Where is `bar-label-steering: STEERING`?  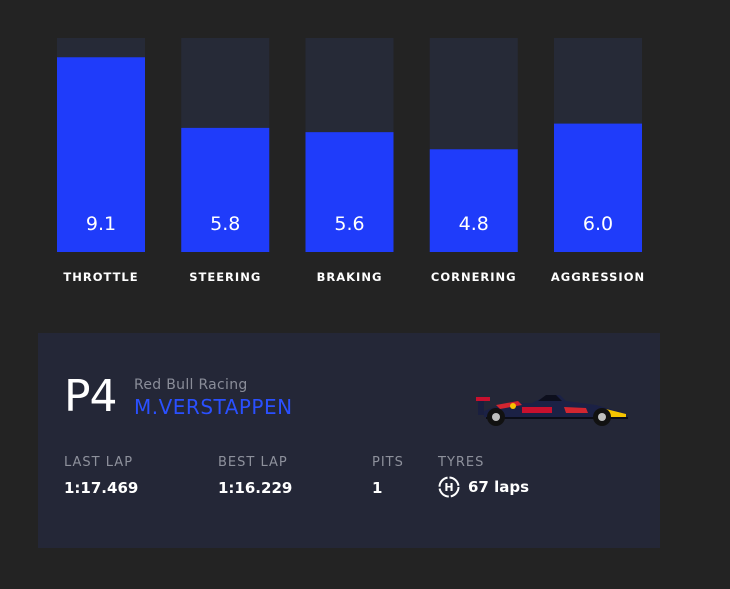 bar-label-steering: STEERING is located at coordinates (225, 277).